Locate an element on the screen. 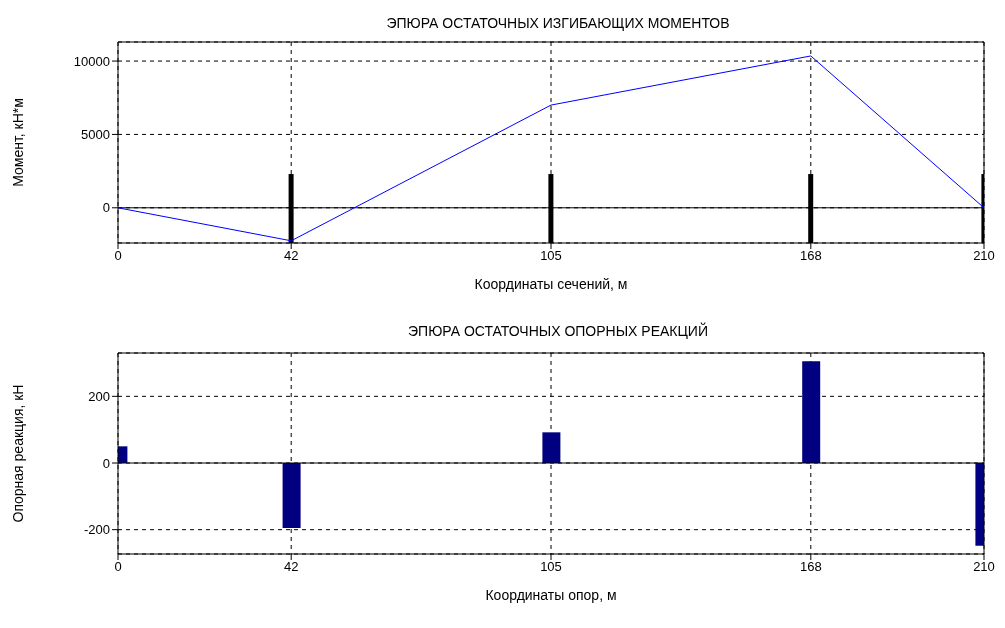 Image resolution: width=1005 pixels, height=628 pixels. y-axis-title: Опорная реакция, кН is located at coordinates (17, 453).